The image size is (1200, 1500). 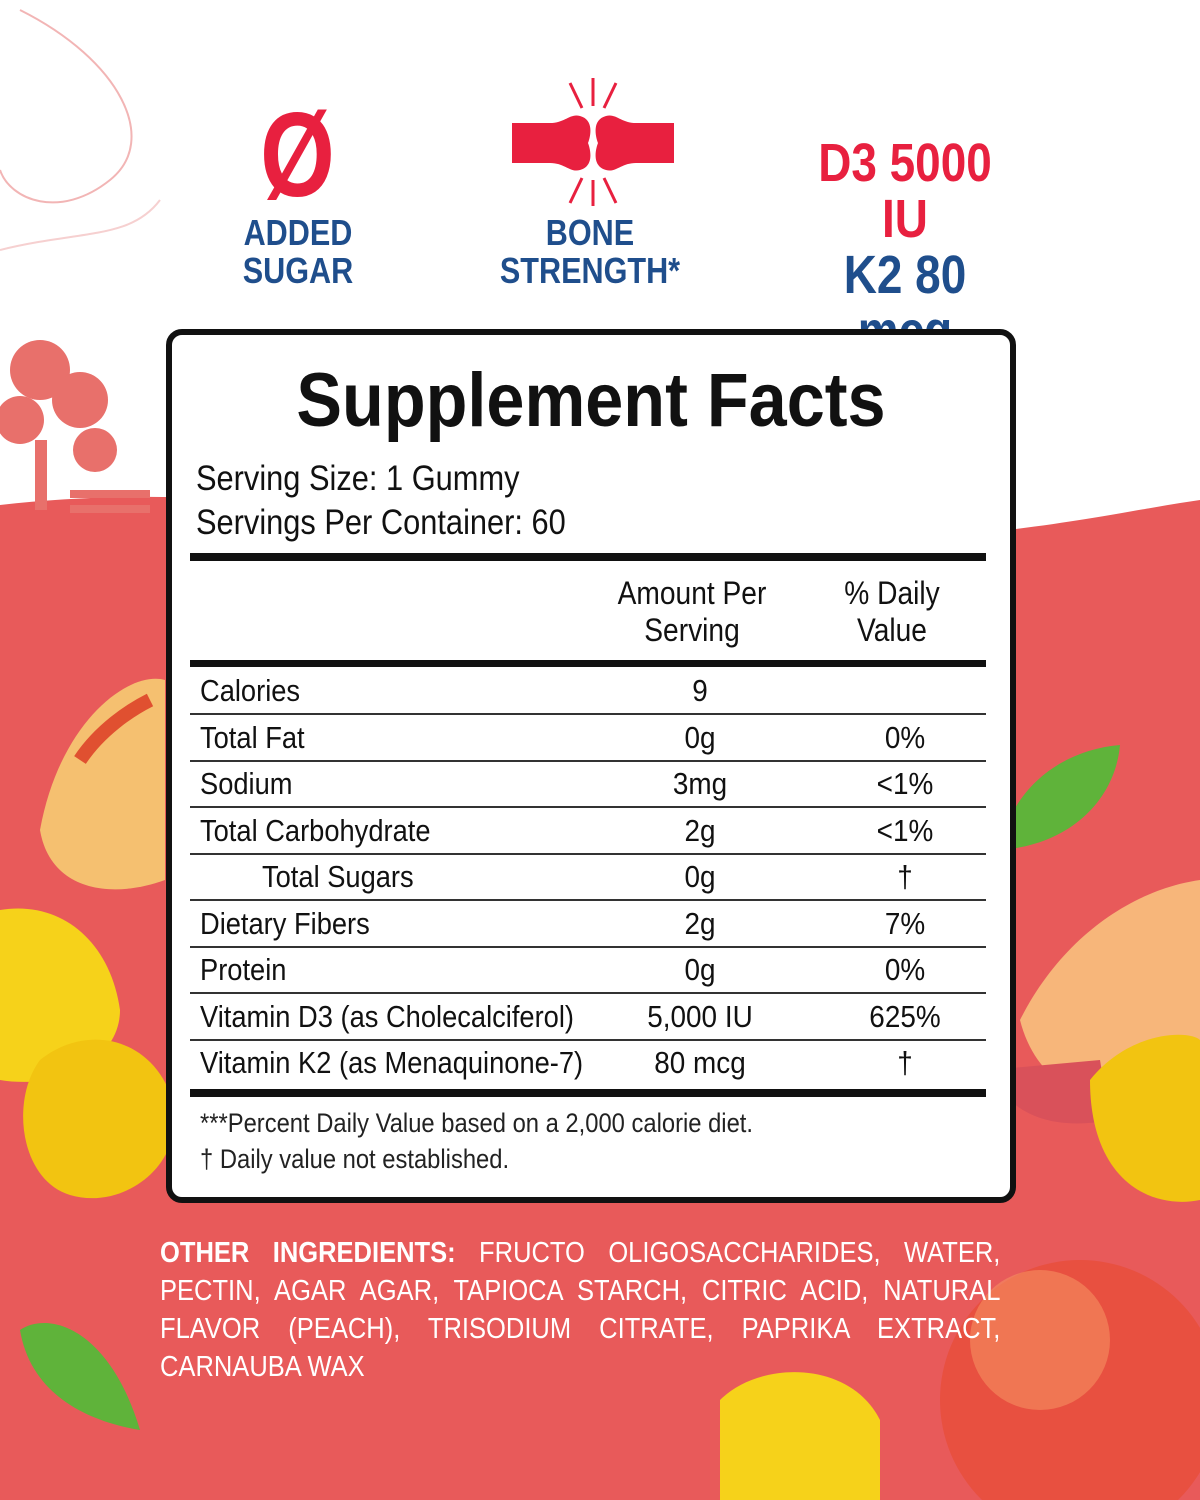 I want to click on table-row: Protein 0g 0%, so click(x=588, y=970).